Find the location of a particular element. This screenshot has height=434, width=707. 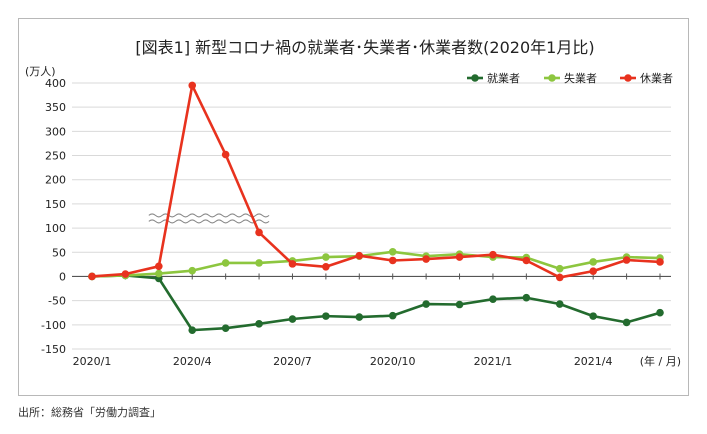

y-tick-label: 150 is located at coordinates (55, 204).